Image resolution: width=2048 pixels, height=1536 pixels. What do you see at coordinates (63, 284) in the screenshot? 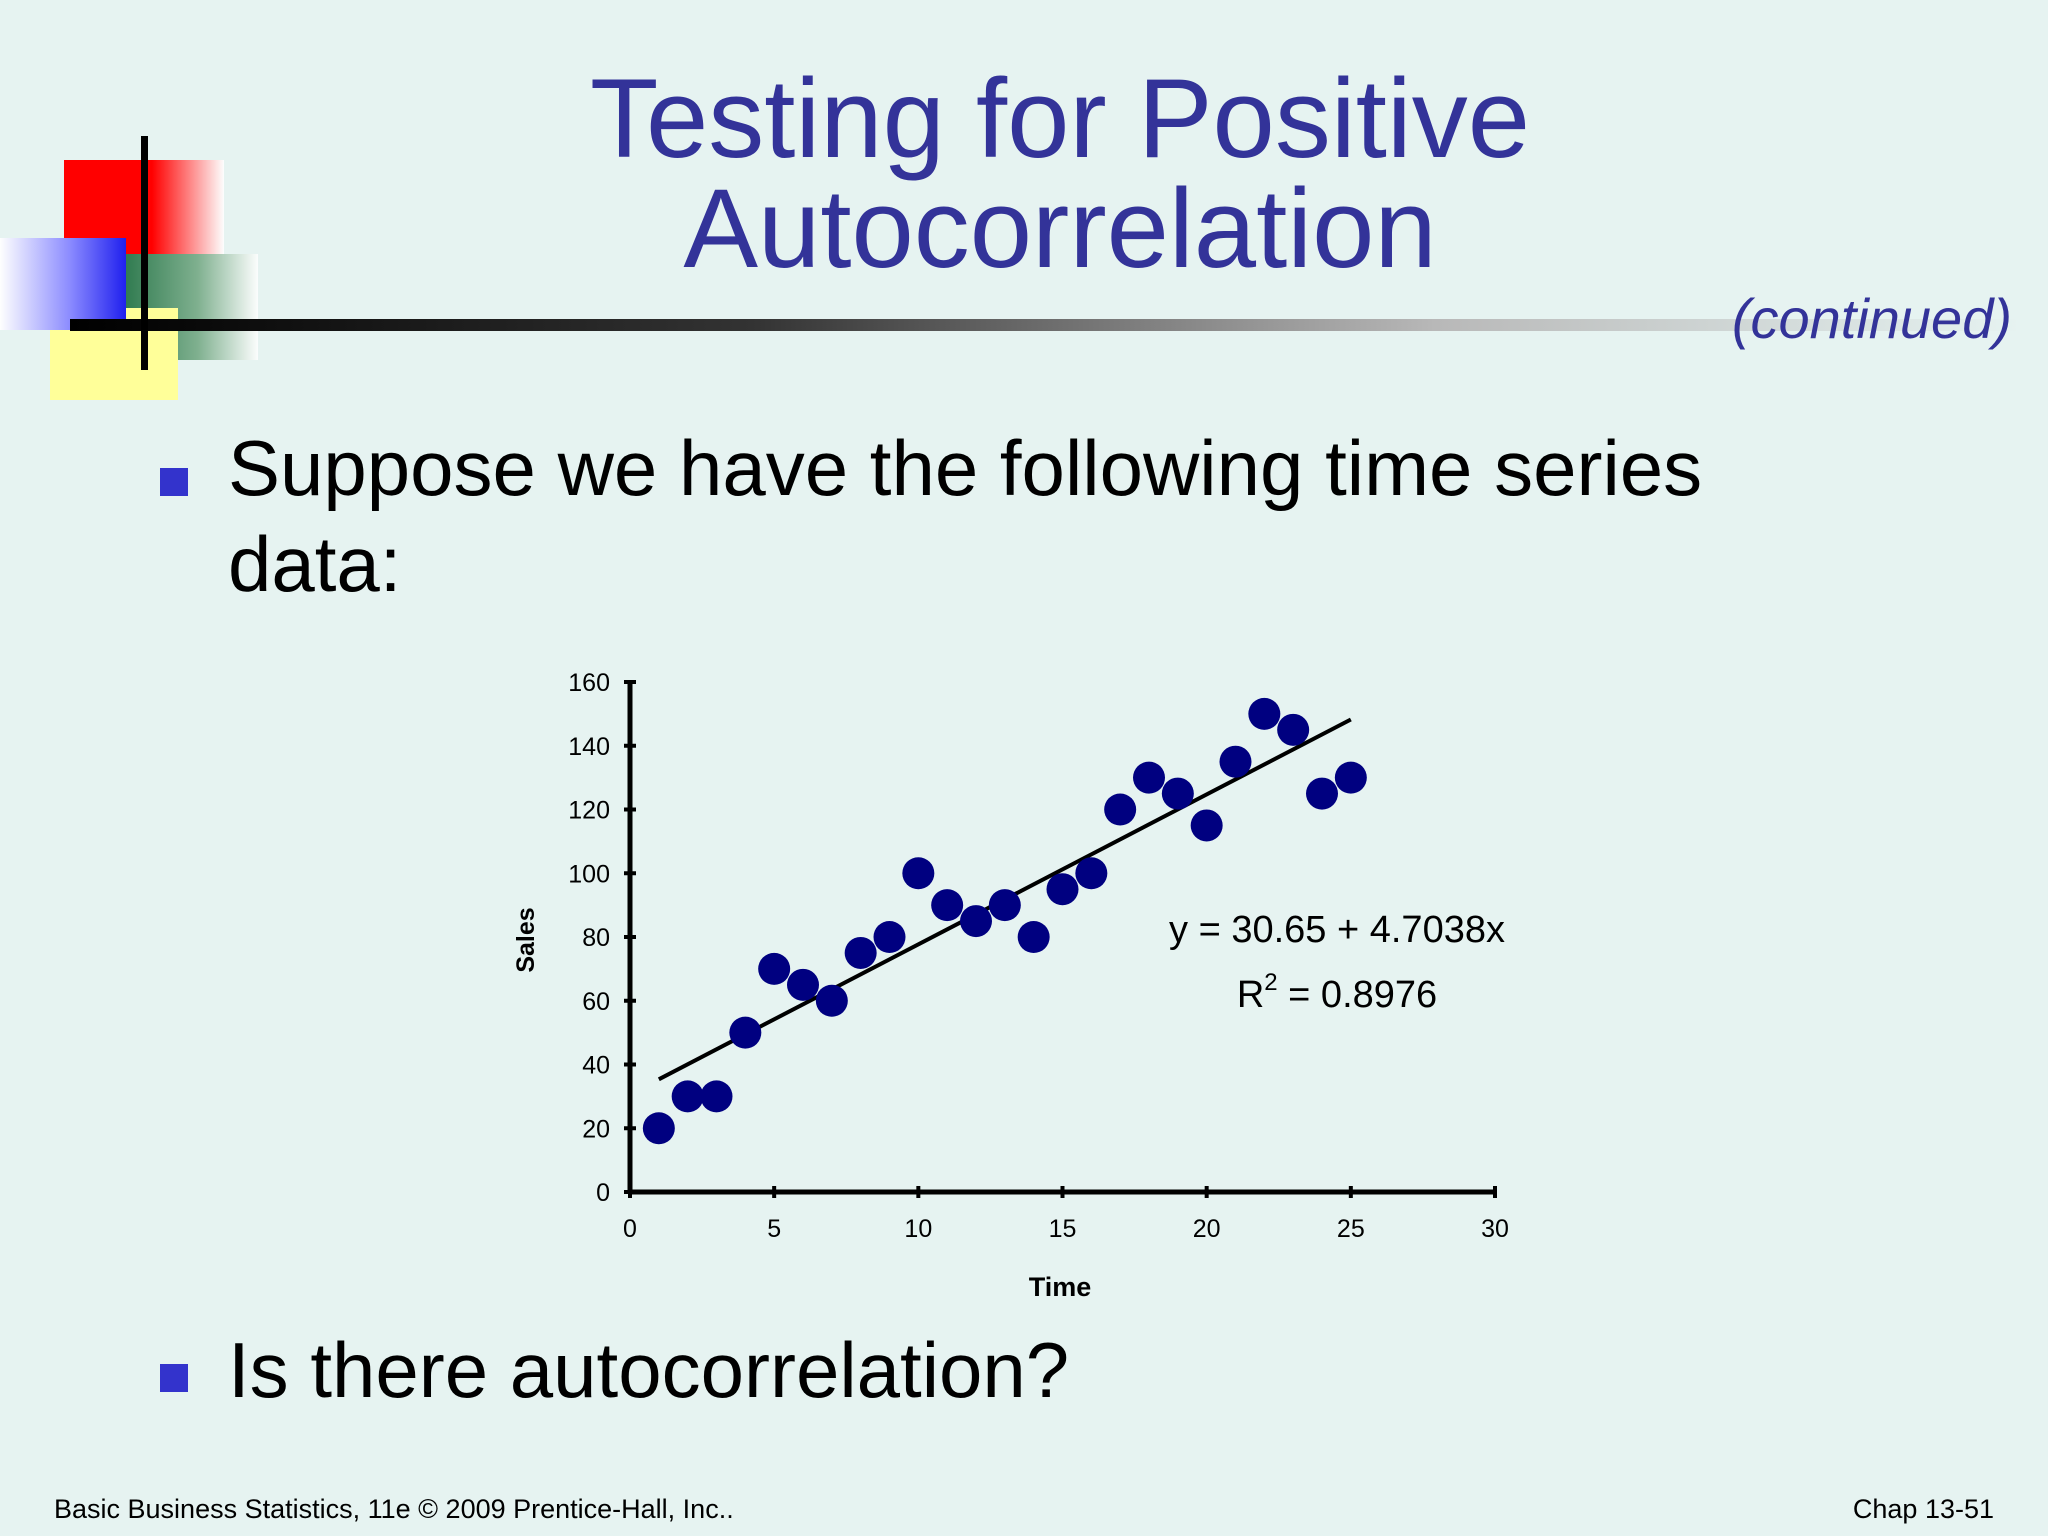
I see `decor-blue-block` at bounding box center [63, 284].